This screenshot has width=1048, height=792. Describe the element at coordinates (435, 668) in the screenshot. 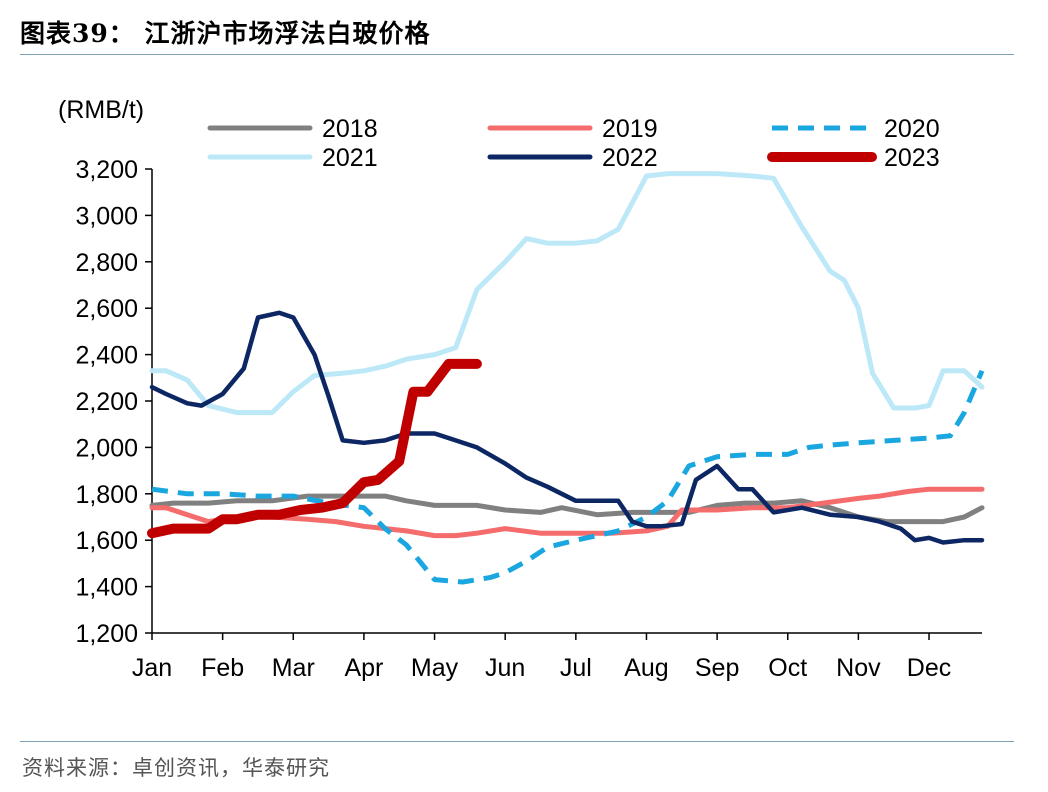

I see `x-tick-label: May` at that location.